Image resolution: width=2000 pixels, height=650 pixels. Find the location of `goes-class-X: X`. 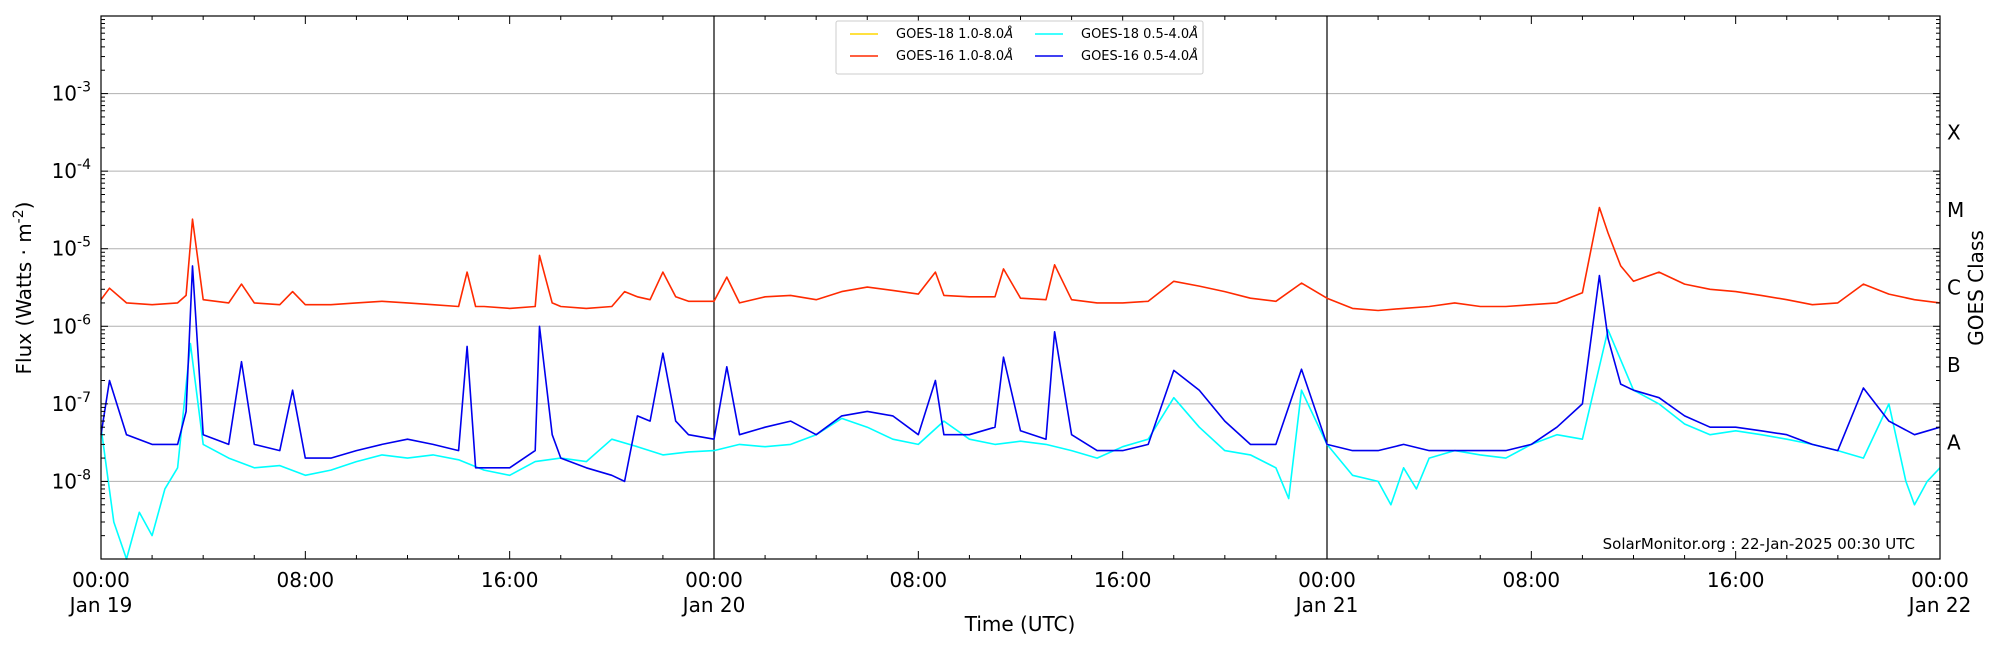

goes-class-X: X is located at coordinates (1954, 132).